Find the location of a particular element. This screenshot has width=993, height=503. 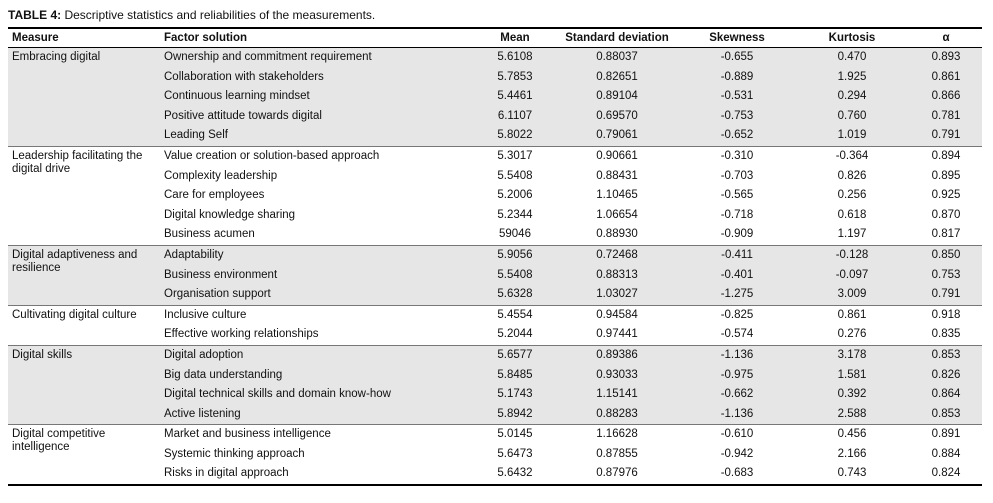

factor-cell: Adaptability is located at coordinates (318, 255).